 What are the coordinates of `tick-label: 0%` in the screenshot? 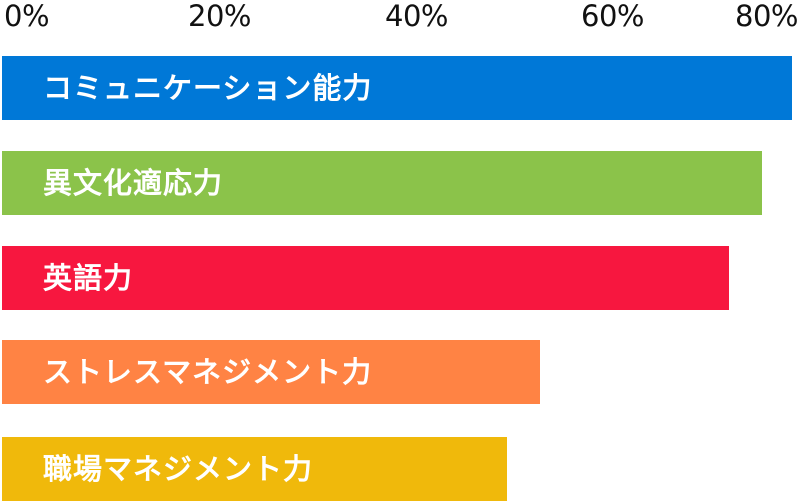 It's located at (27, 16).